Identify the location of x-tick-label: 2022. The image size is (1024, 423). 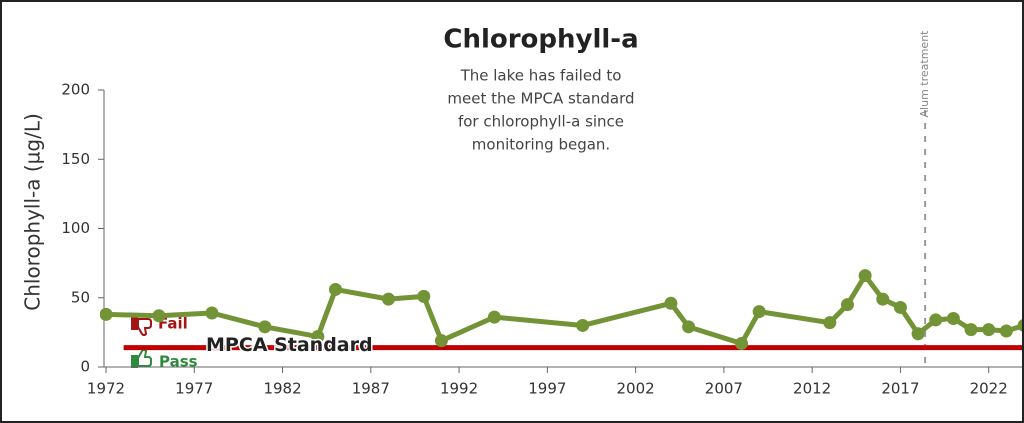
(989, 389).